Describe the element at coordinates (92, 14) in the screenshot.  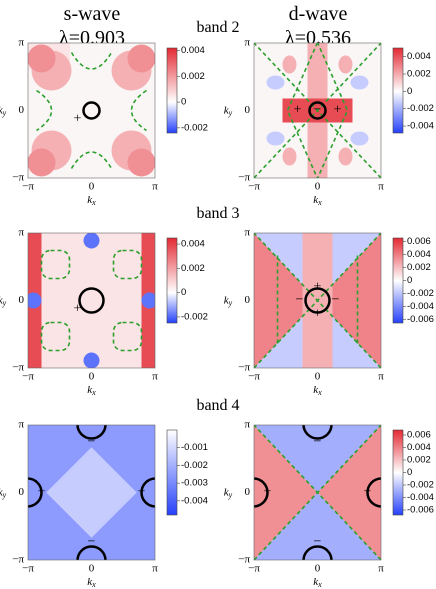
I see `column-title: s-wave` at that location.